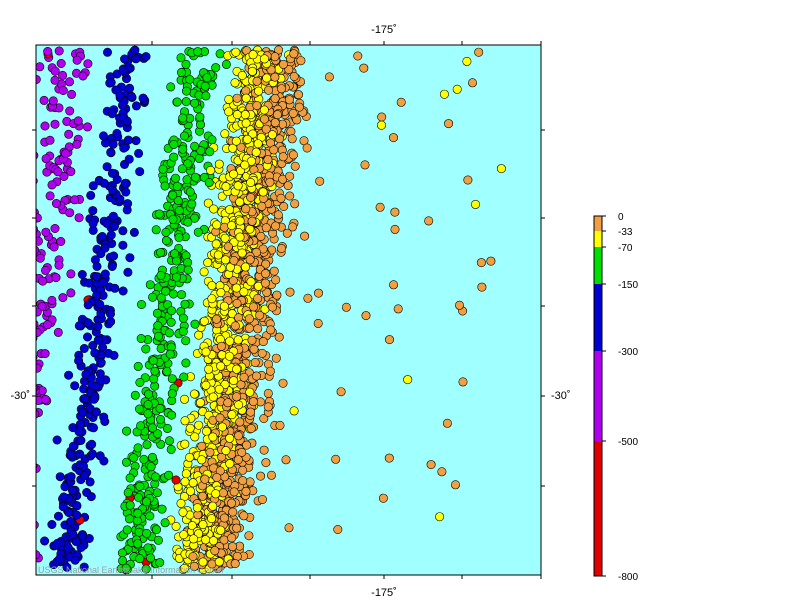  What do you see at coordinates (625, 232) in the screenshot?
I see `legend-label: -33` at bounding box center [625, 232].